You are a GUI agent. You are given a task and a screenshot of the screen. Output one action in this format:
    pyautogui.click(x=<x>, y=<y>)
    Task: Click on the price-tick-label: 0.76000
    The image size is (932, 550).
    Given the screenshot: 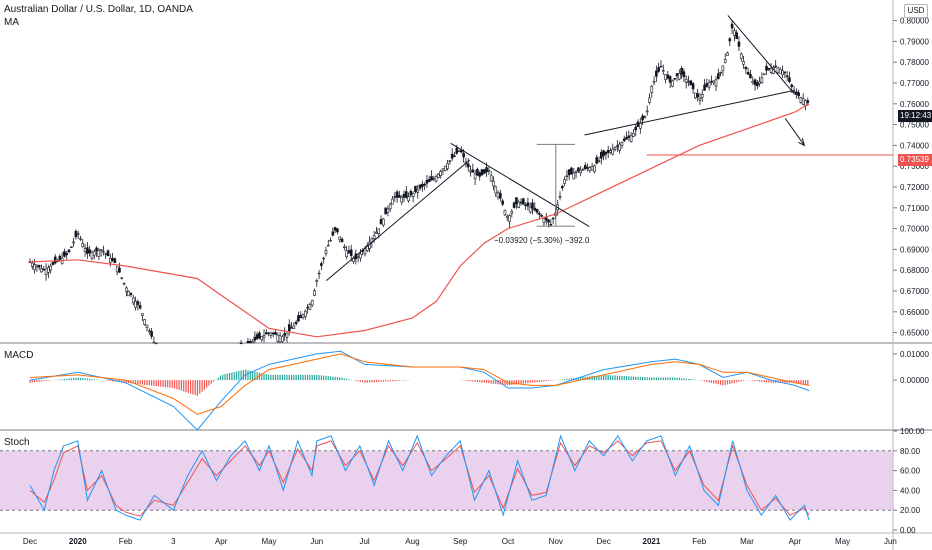 What is the action you would take?
    pyautogui.click(x=914, y=104)
    